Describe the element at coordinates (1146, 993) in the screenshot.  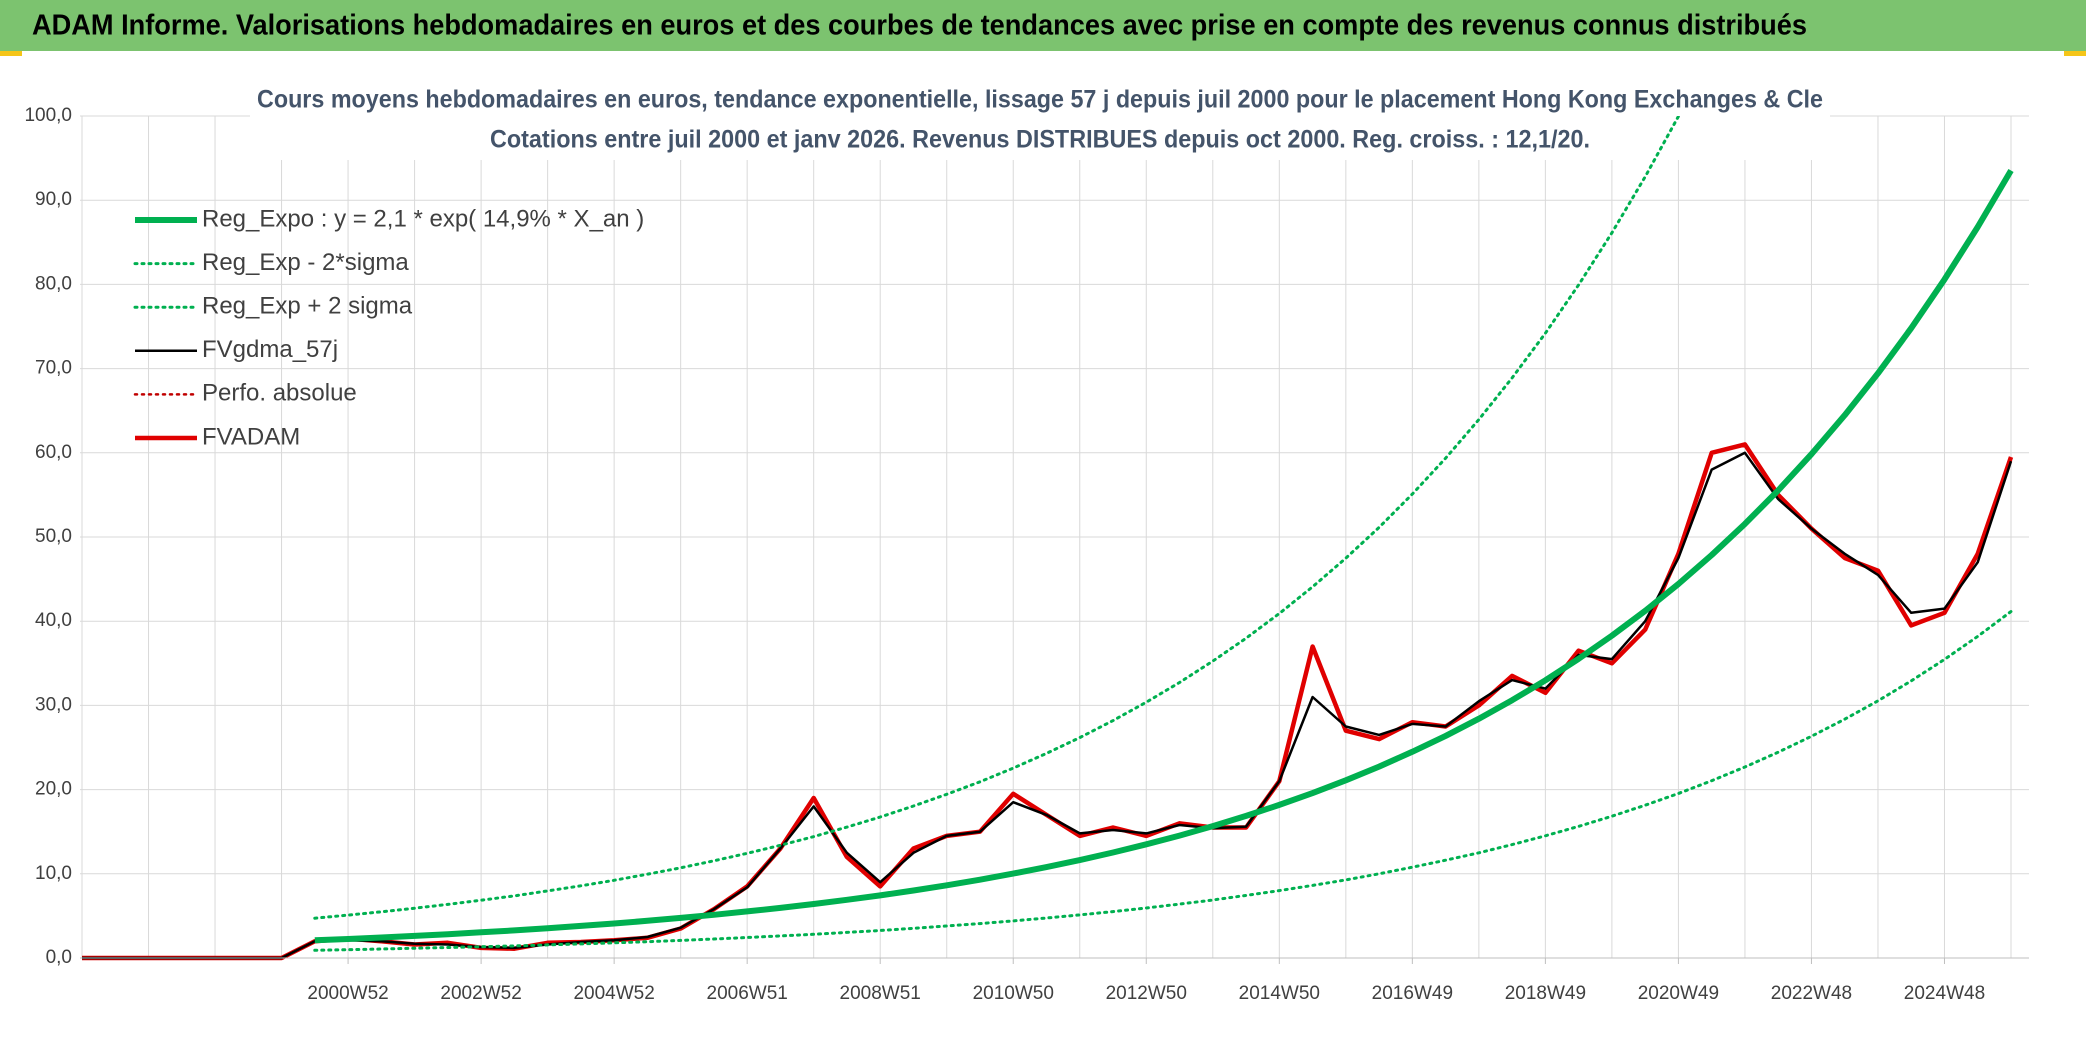
I see `x-tick-label: 2012W50` at that location.